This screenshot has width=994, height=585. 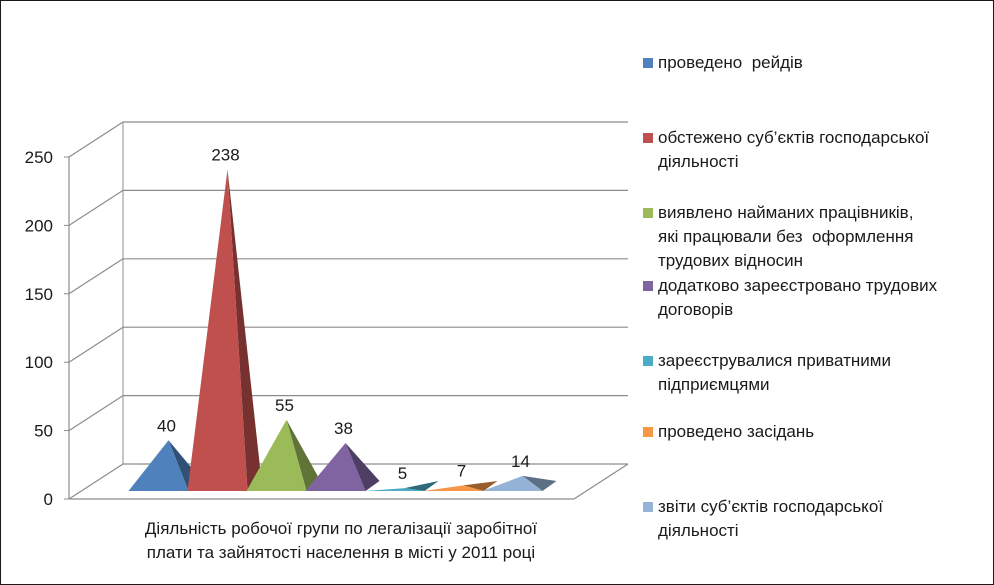 What do you see at coordinates (166, 425) in the screenshot?
I see `data-label: 40` at bounding box center [166, 425].